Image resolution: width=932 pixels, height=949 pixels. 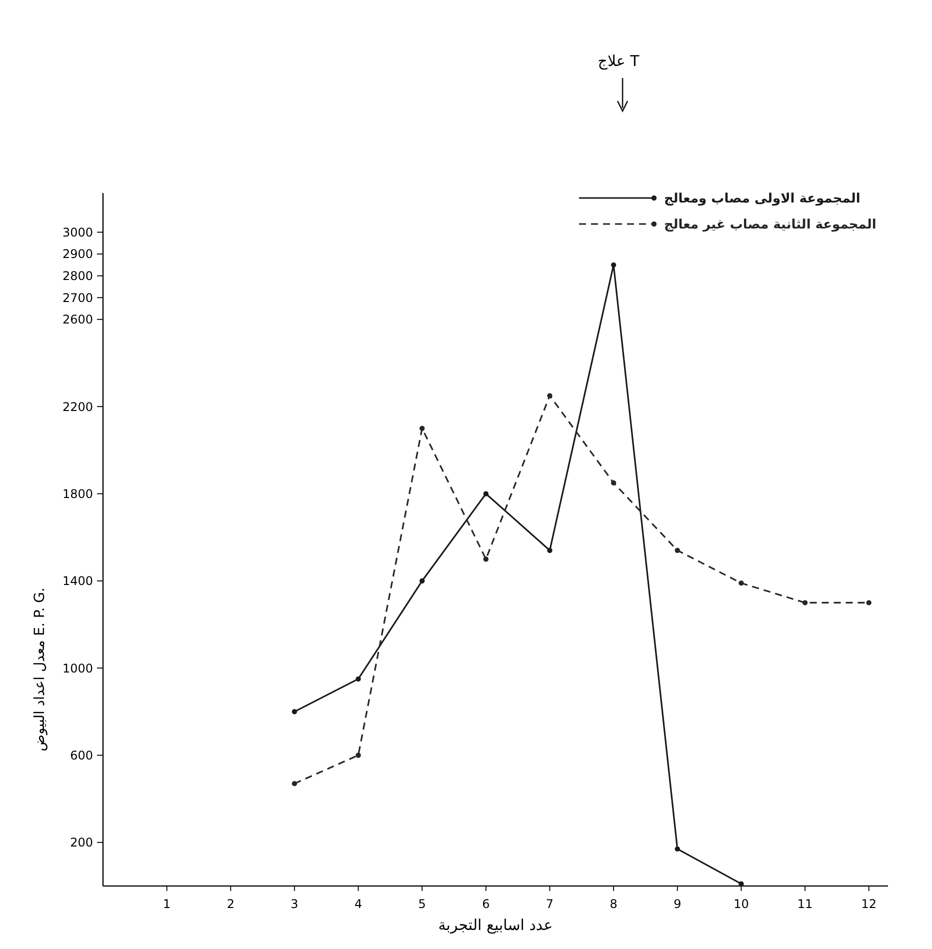 What do you see at coordinates (77, 297) in the screenshot?
I see `y-tick-label: 2700` at bounding box center [77, 297].